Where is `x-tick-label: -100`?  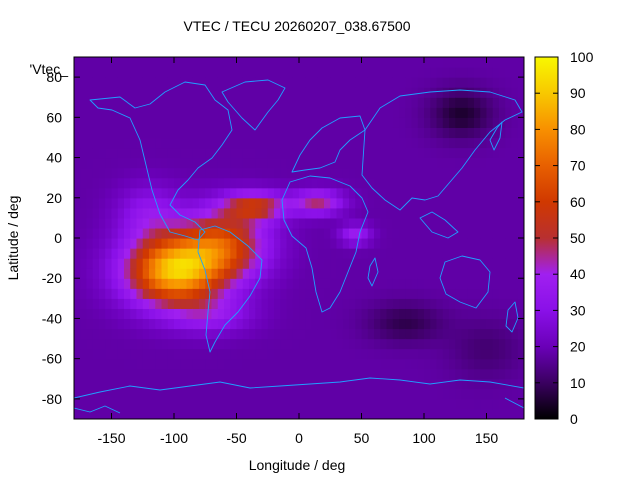 x-tick-label: -100 is located at coordinates (174, 438).